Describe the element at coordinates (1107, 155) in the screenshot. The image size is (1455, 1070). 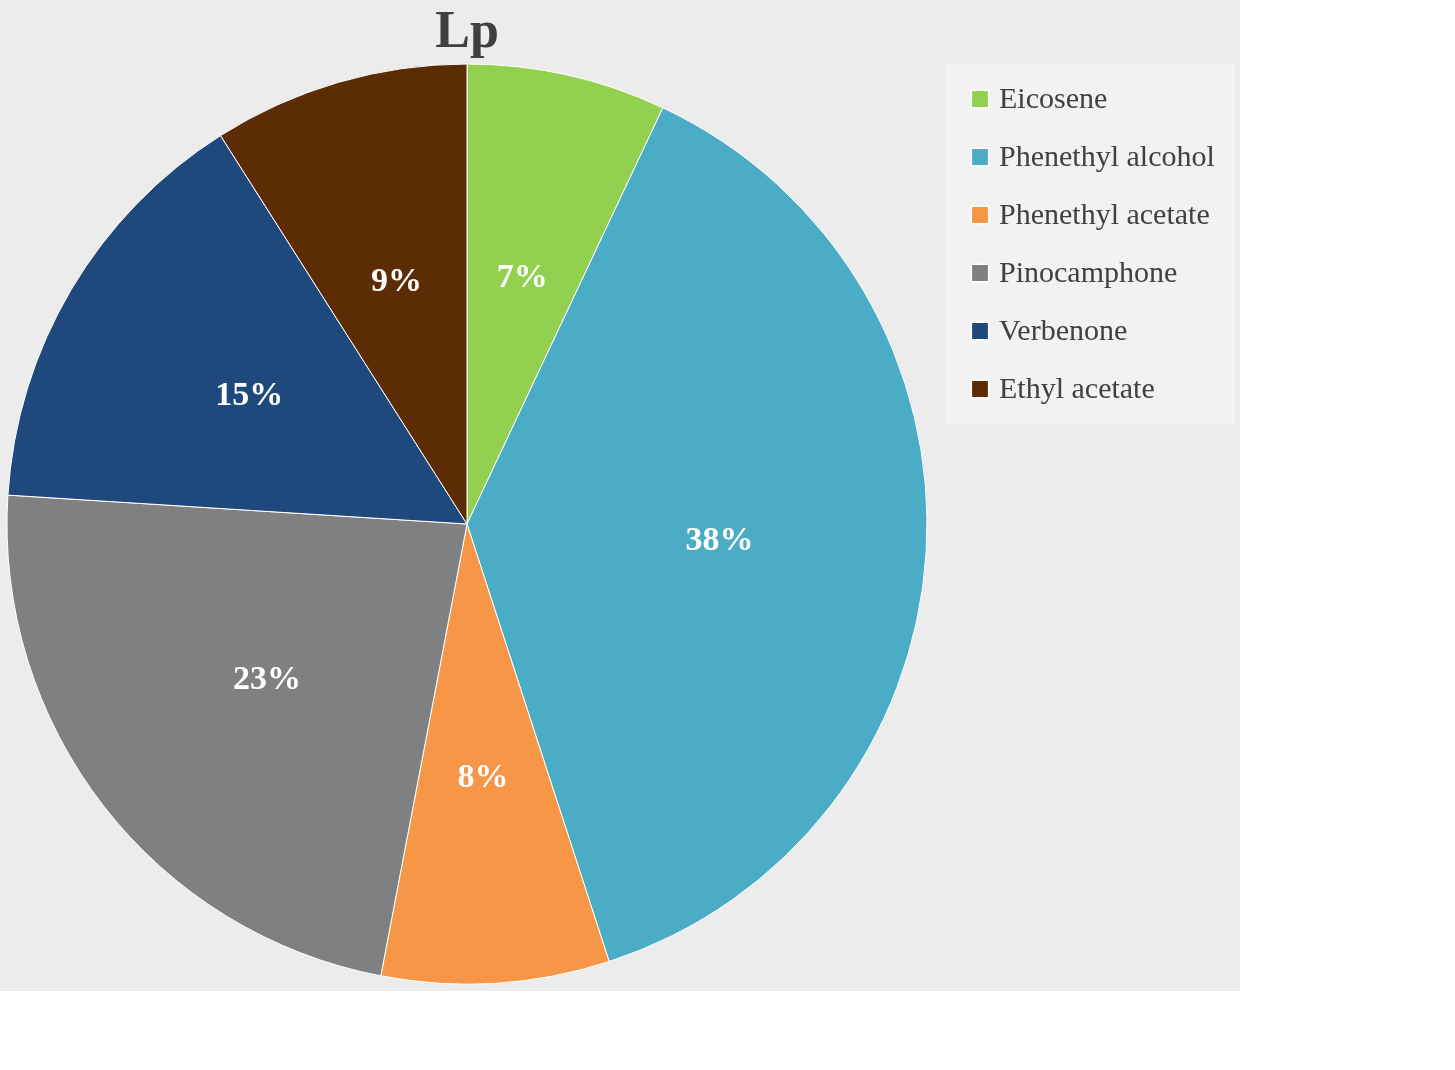
I see `legend-label: Phenethyl alcohol` at that location.